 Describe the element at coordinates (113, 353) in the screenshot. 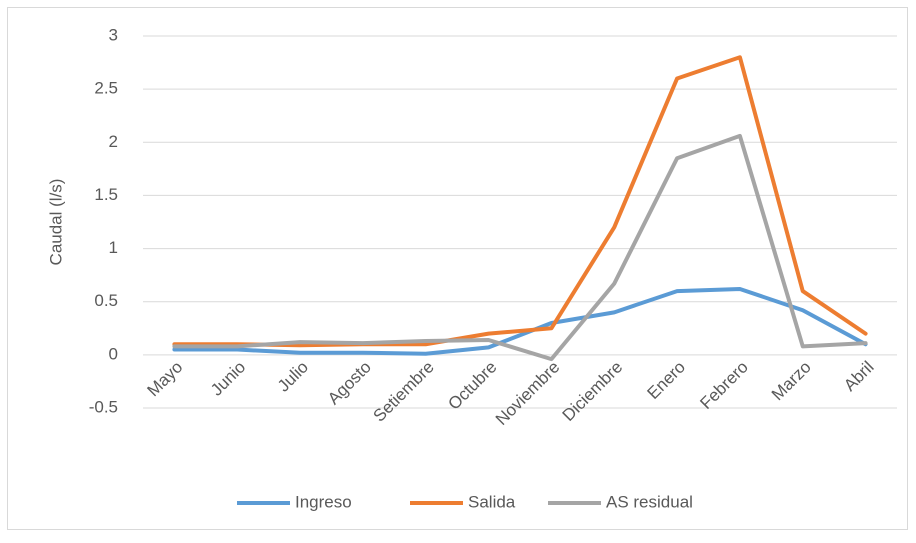

I see `y-tick-label: 0` at that location.